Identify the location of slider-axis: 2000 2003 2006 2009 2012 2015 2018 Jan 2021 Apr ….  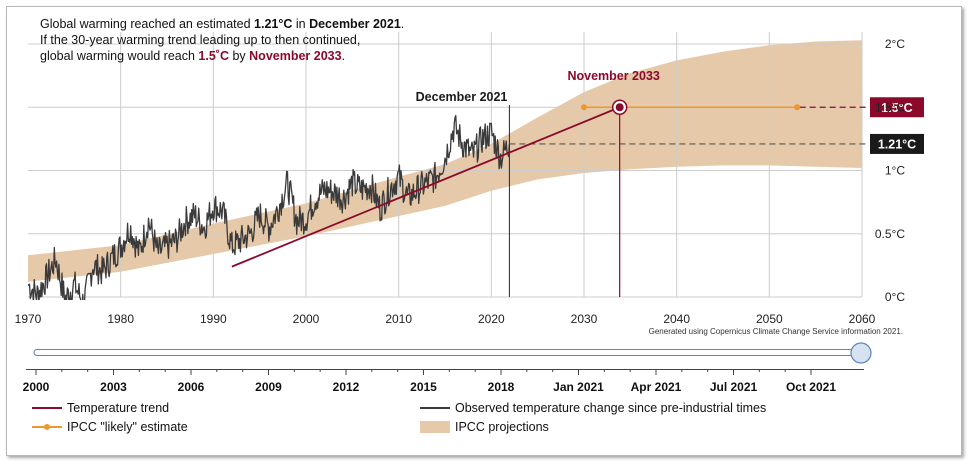
(443, 381).